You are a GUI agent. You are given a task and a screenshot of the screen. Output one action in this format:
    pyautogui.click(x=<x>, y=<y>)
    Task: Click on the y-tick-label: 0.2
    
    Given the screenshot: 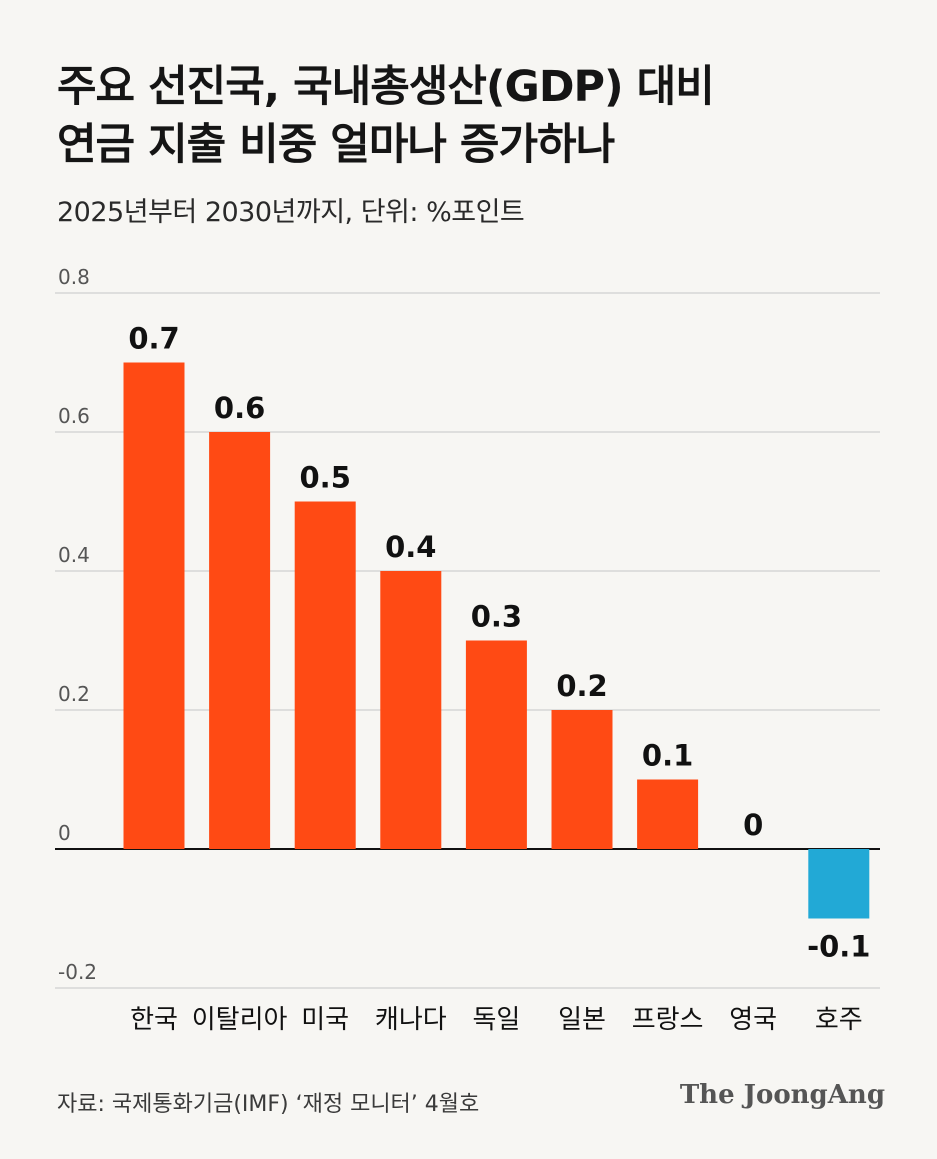 What is the action you would take?
    pyautogui.click(x=74, y=694)
    